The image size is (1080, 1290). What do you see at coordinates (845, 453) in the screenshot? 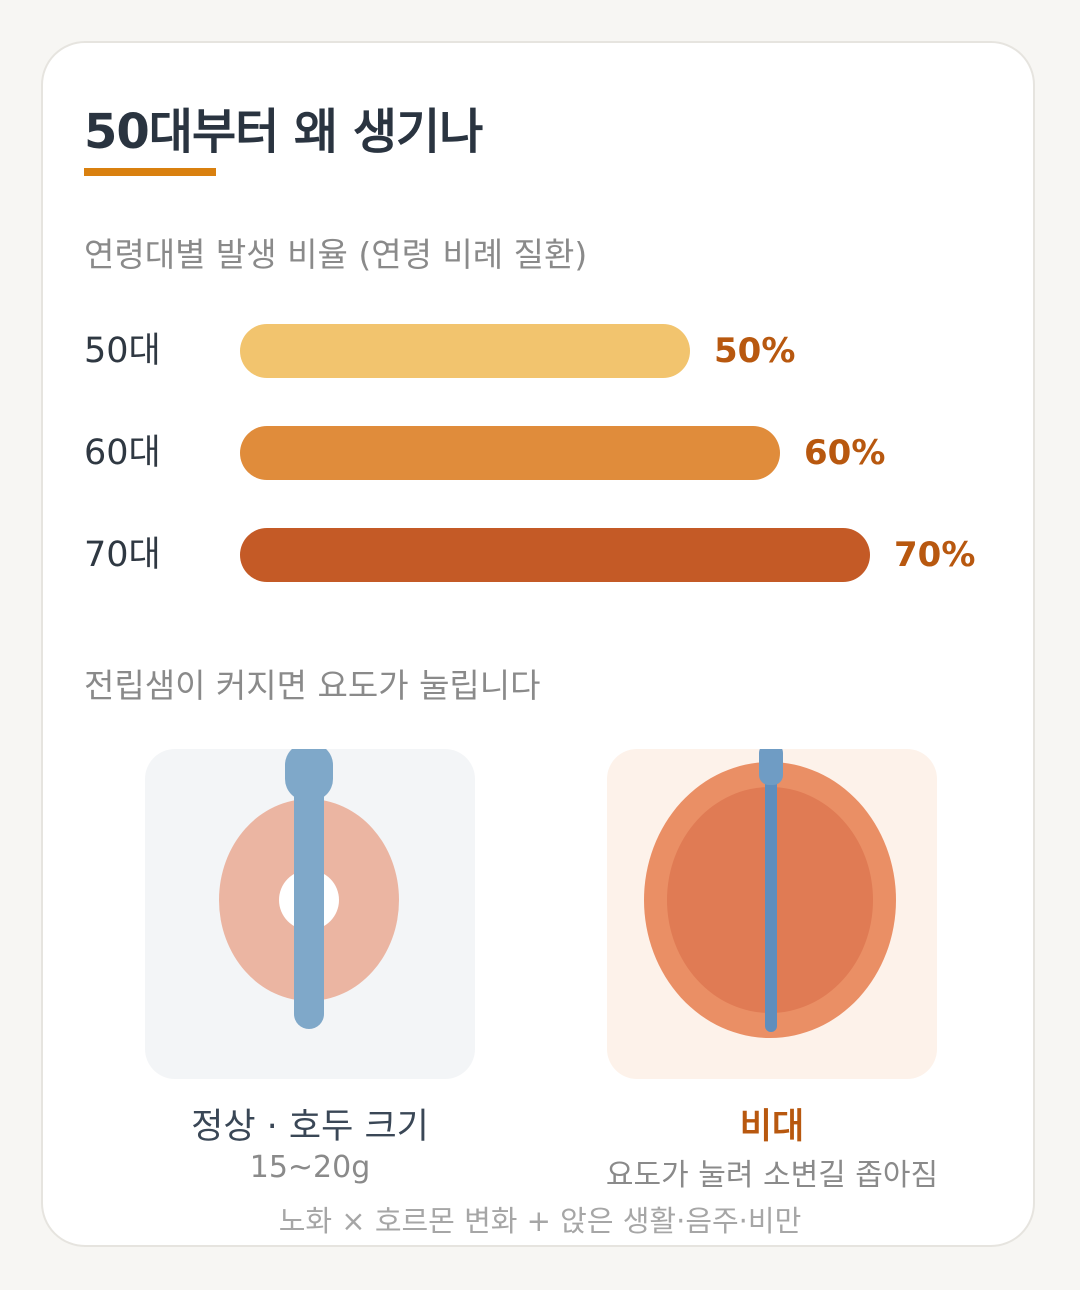
I see `bar-value-label: 60%` at bounding box center [845, 453].